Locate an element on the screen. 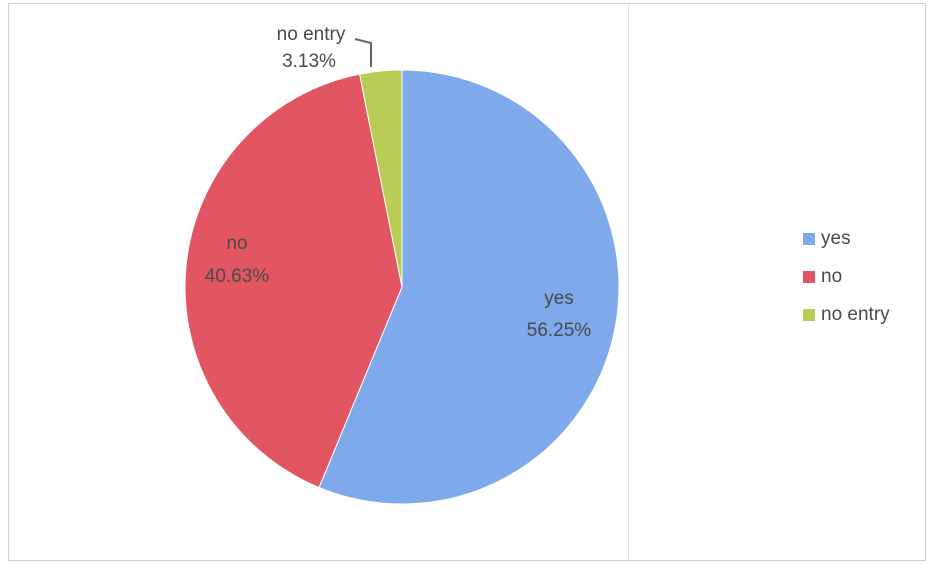  legend-label-no-entry: no entry is located at coordinates (855, 314).